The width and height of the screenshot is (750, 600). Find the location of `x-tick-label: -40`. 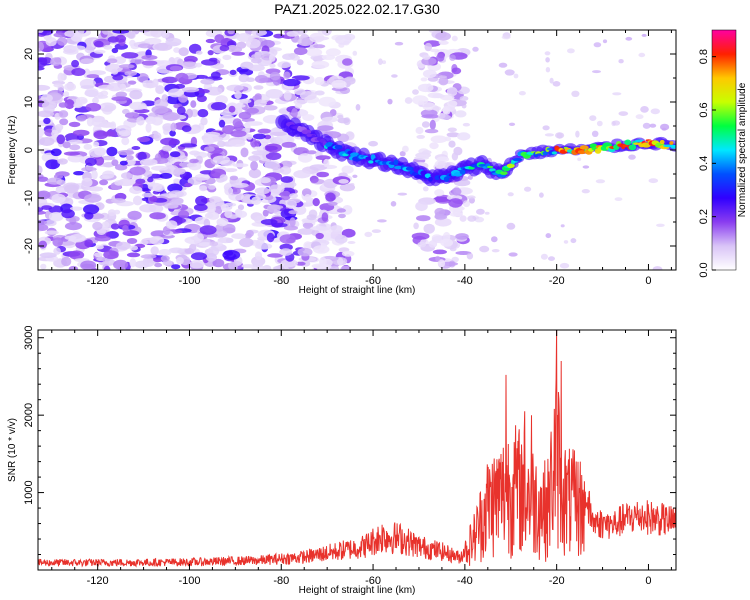

x-tick-label: -40 is located at coordinates (465, 581).